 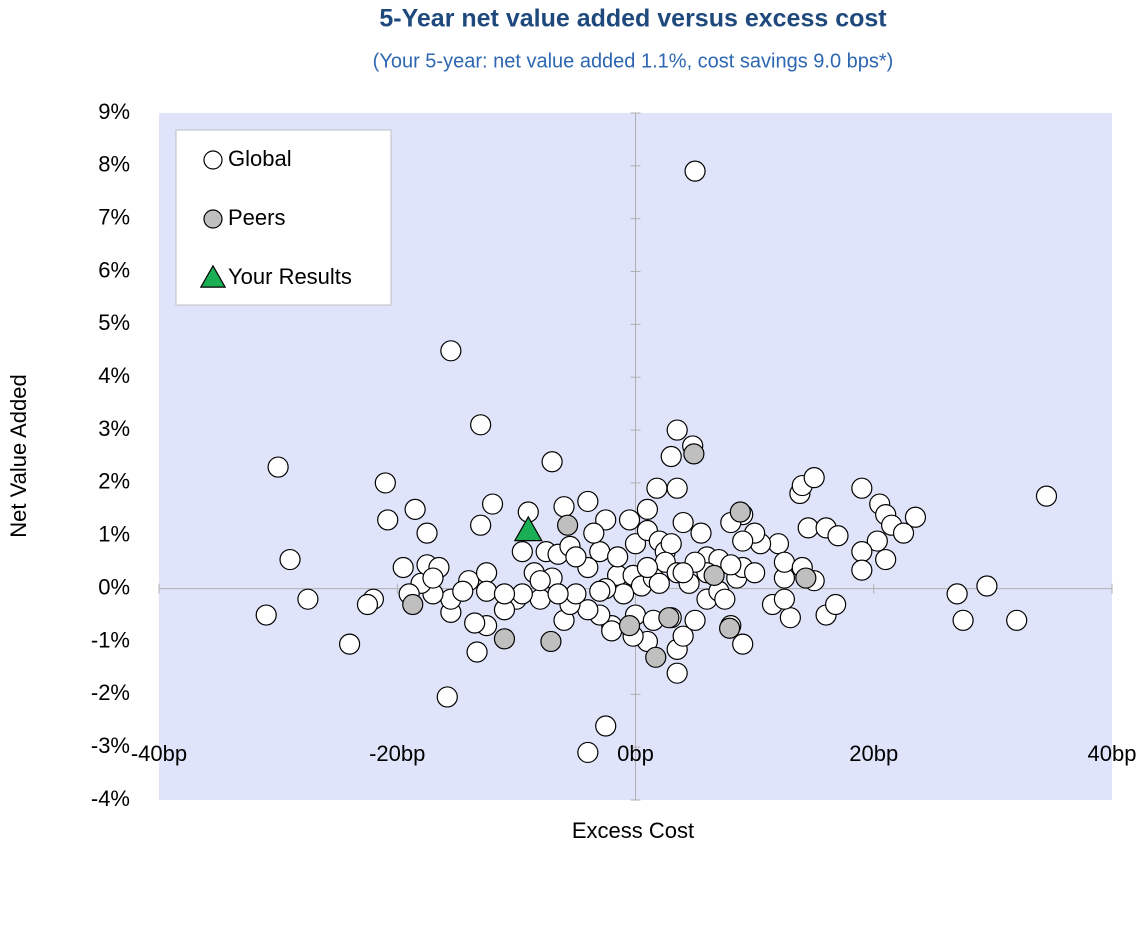 I want to click on x-tick-label: -40bp, so click(x=159, y=753).